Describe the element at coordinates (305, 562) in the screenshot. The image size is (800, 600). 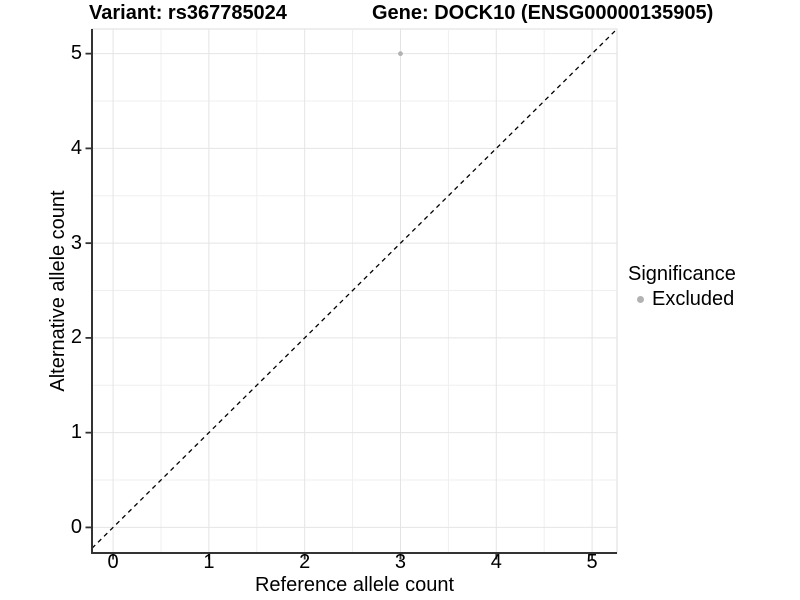
I see `x-tick-label: 2` at that location.